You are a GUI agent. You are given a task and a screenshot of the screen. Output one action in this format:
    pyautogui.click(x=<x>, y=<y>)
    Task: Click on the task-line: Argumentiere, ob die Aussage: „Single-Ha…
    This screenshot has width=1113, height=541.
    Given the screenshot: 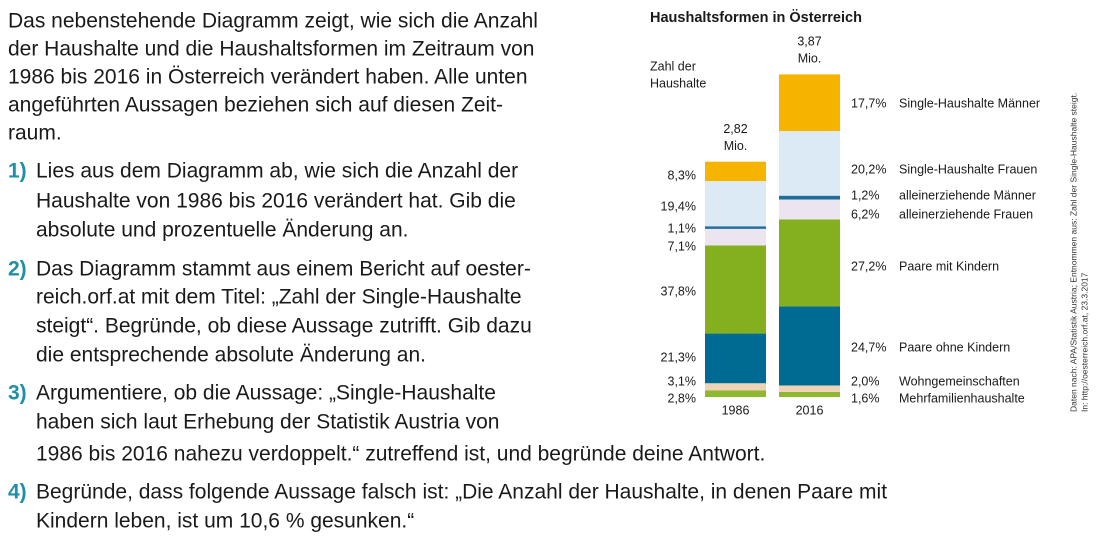 What is the action you would take?
    pyautogui.click(x=266, y=393)
    